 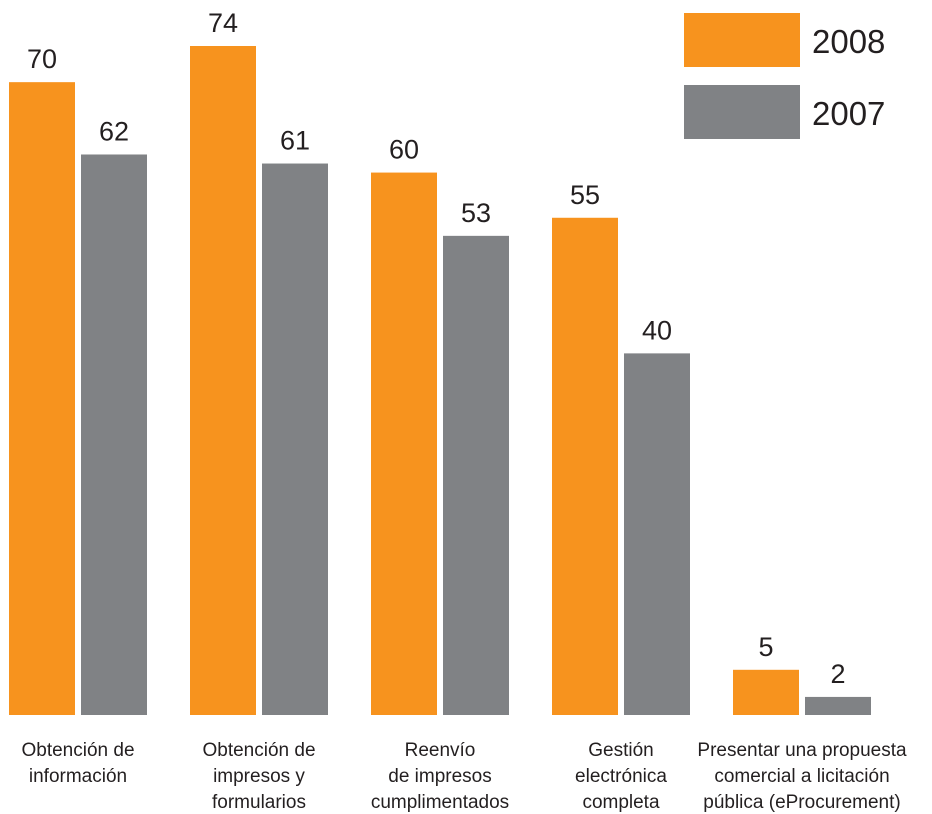 What do you see at coordinates (765, 647) in the screenshot?
I see `value-label-2008-4: 5` at bounding box center [765, 647].